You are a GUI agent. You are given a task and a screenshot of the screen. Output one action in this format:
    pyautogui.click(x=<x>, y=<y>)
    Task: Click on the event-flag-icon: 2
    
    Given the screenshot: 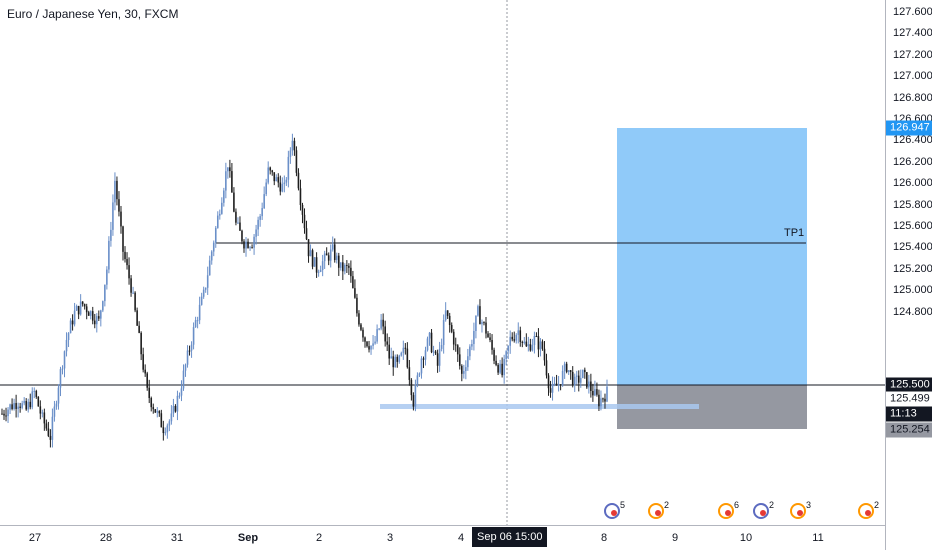 What is the action you would take?
    pyautogui.click(x=763, y=509)
    